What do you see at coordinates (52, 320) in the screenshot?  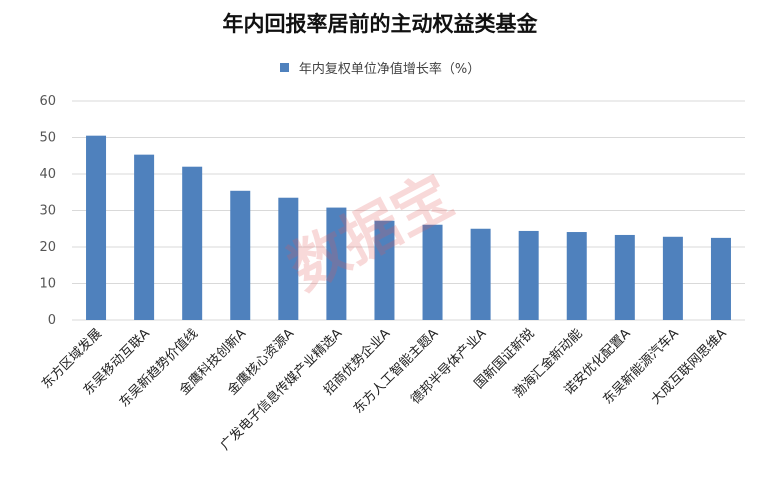 I see `y-tick-label: 0` at bounding box center [52, 320].